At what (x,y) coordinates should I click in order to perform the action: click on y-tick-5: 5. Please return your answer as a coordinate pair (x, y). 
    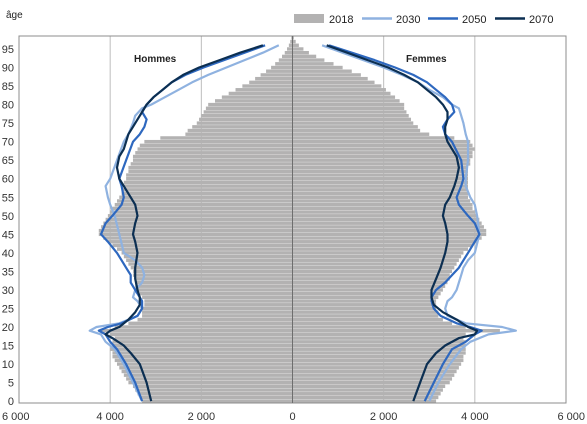
    Looking at the image, I should click on (11, 384).